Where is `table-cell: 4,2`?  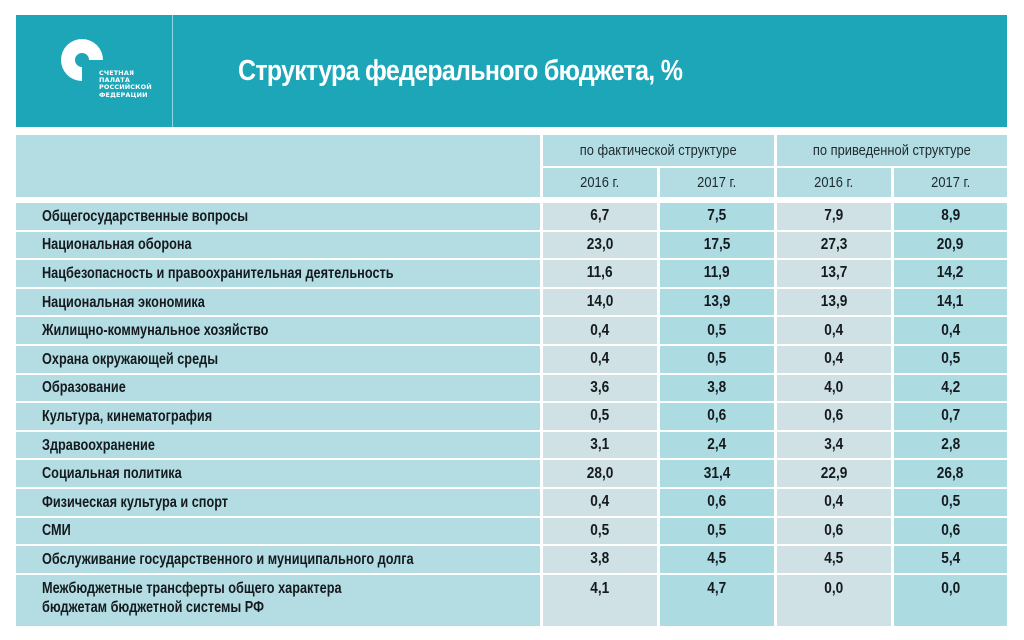 table-cell: 4,2 is located at coordinates (950, 388).